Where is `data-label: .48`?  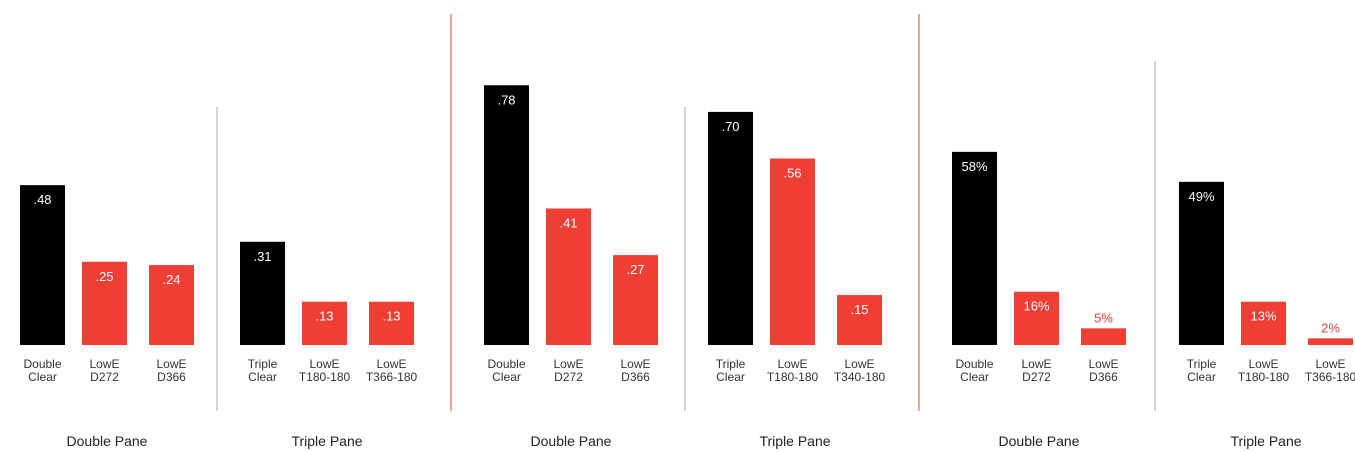
data-label: .48 is located at coordinates (42, 199).